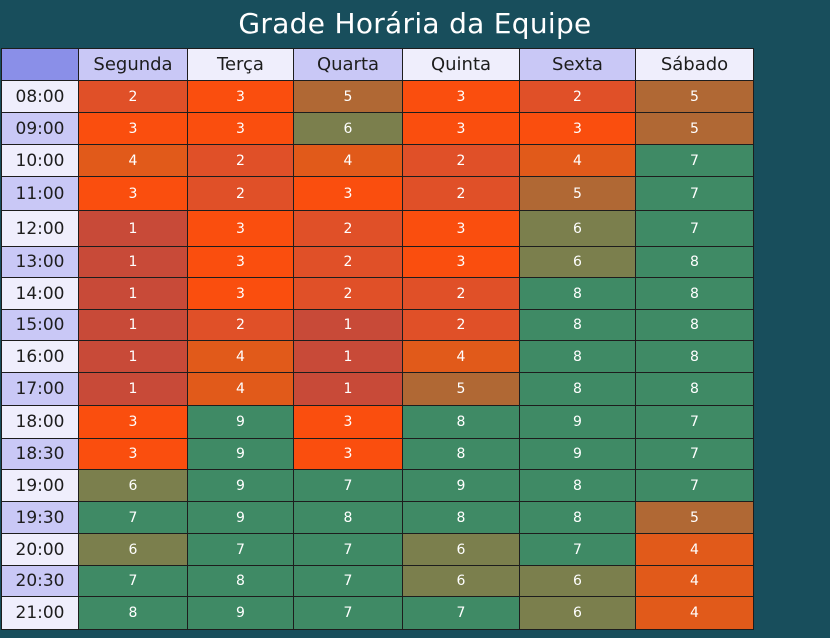 This screenshot has height=638, width=830. What do you see at coordinates (40, 422) in the screenshot?
I see `time-label: 18:00` at bounding box center [40, 422].